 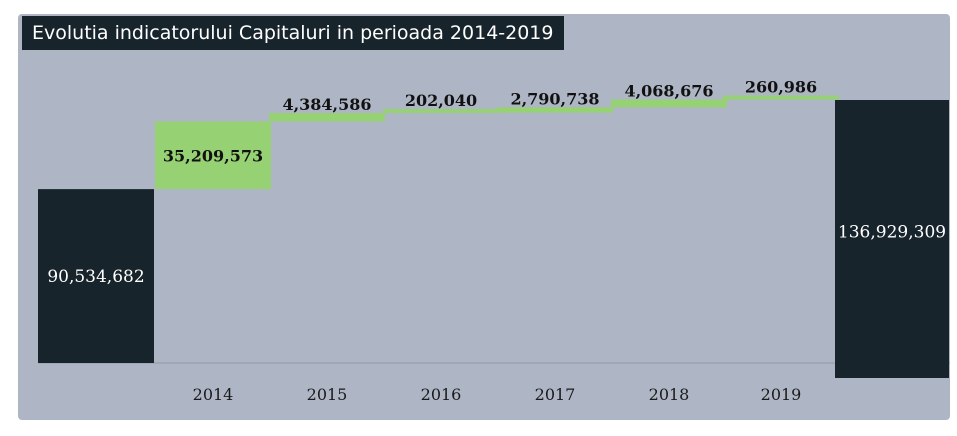 I want to click on data-label: 35,209,573, so click(x=213, y=155).